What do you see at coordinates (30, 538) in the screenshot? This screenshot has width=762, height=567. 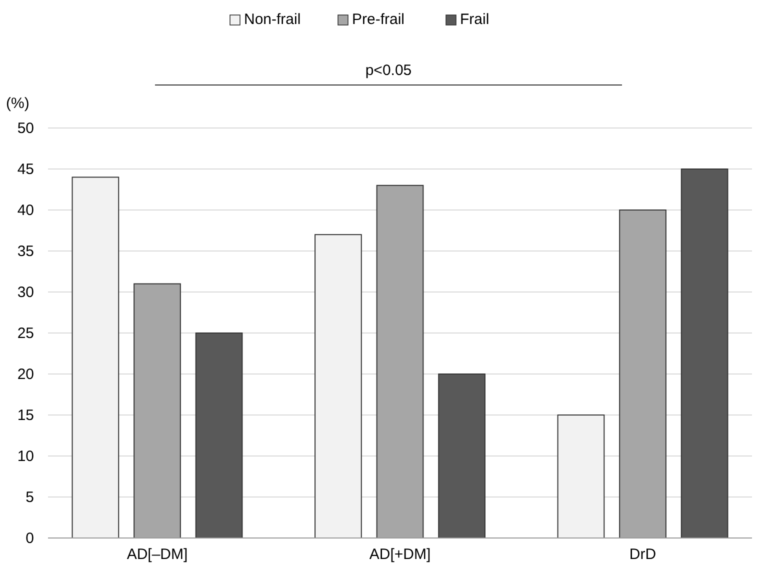 I see `y-tick-label: 0` at bounding box center [30, 538].